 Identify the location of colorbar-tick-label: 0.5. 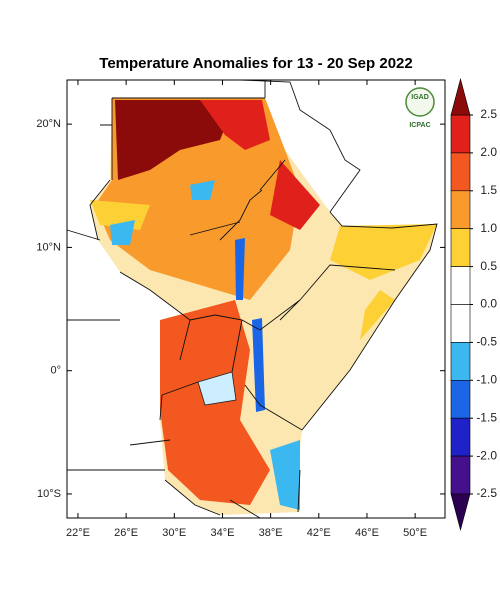
(488, 266).